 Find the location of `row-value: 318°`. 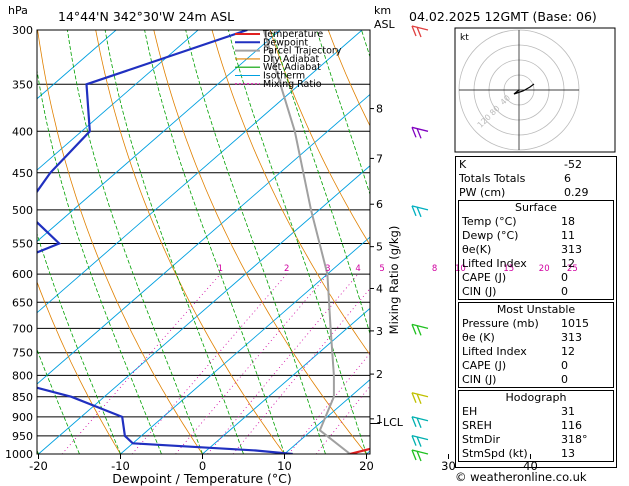

row-value: 318° is located at coordinates (574, 439).